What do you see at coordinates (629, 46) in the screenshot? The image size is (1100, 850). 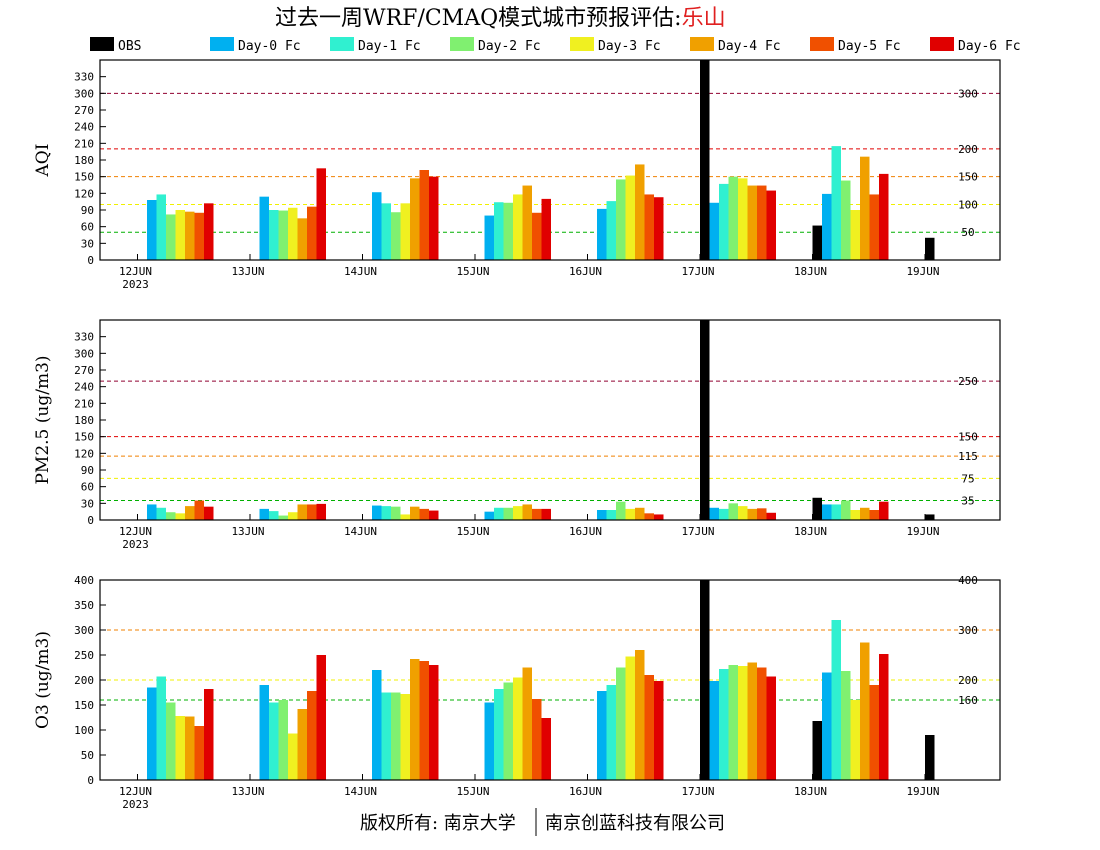 I see `legend-label-4: Day-3 Fc` at bounding box center [629, 46].